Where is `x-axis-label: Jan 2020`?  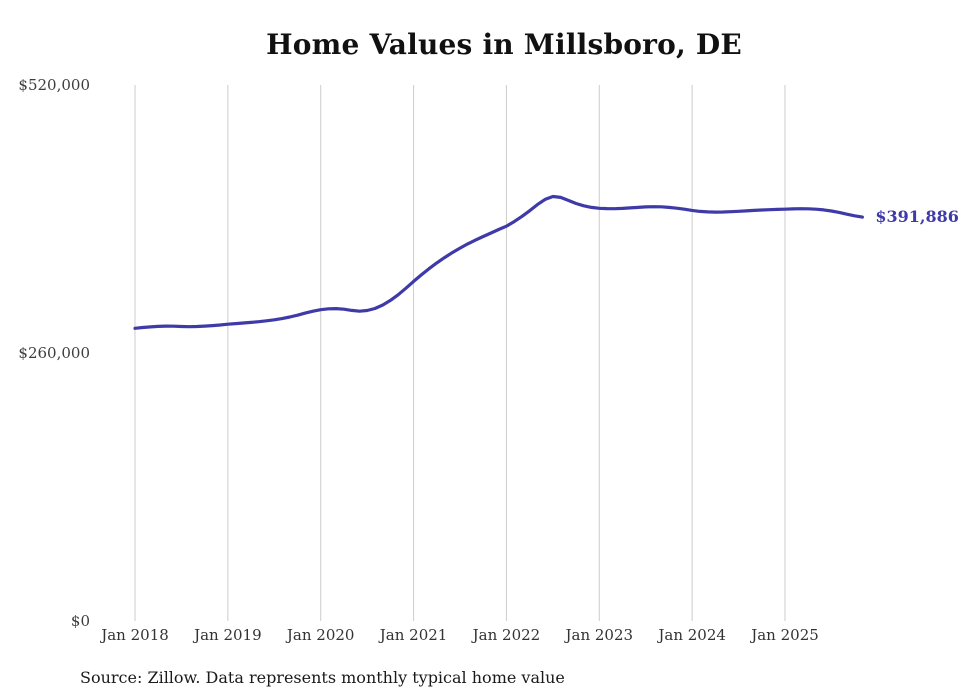 x-axis-label: Jan 2020 is located at coordinates (320, 635).